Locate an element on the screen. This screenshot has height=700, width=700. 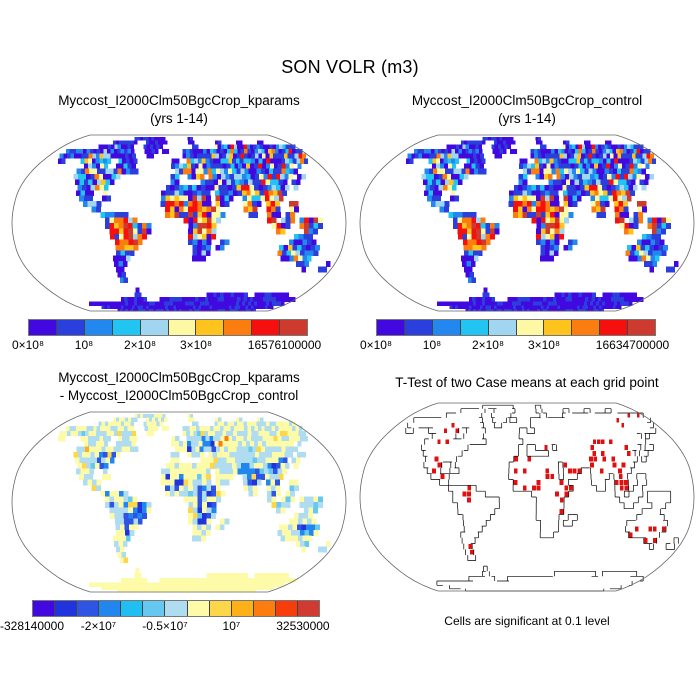
panel-control-title-line2: (yrs 1-14) is located at coordinates (527, 118).